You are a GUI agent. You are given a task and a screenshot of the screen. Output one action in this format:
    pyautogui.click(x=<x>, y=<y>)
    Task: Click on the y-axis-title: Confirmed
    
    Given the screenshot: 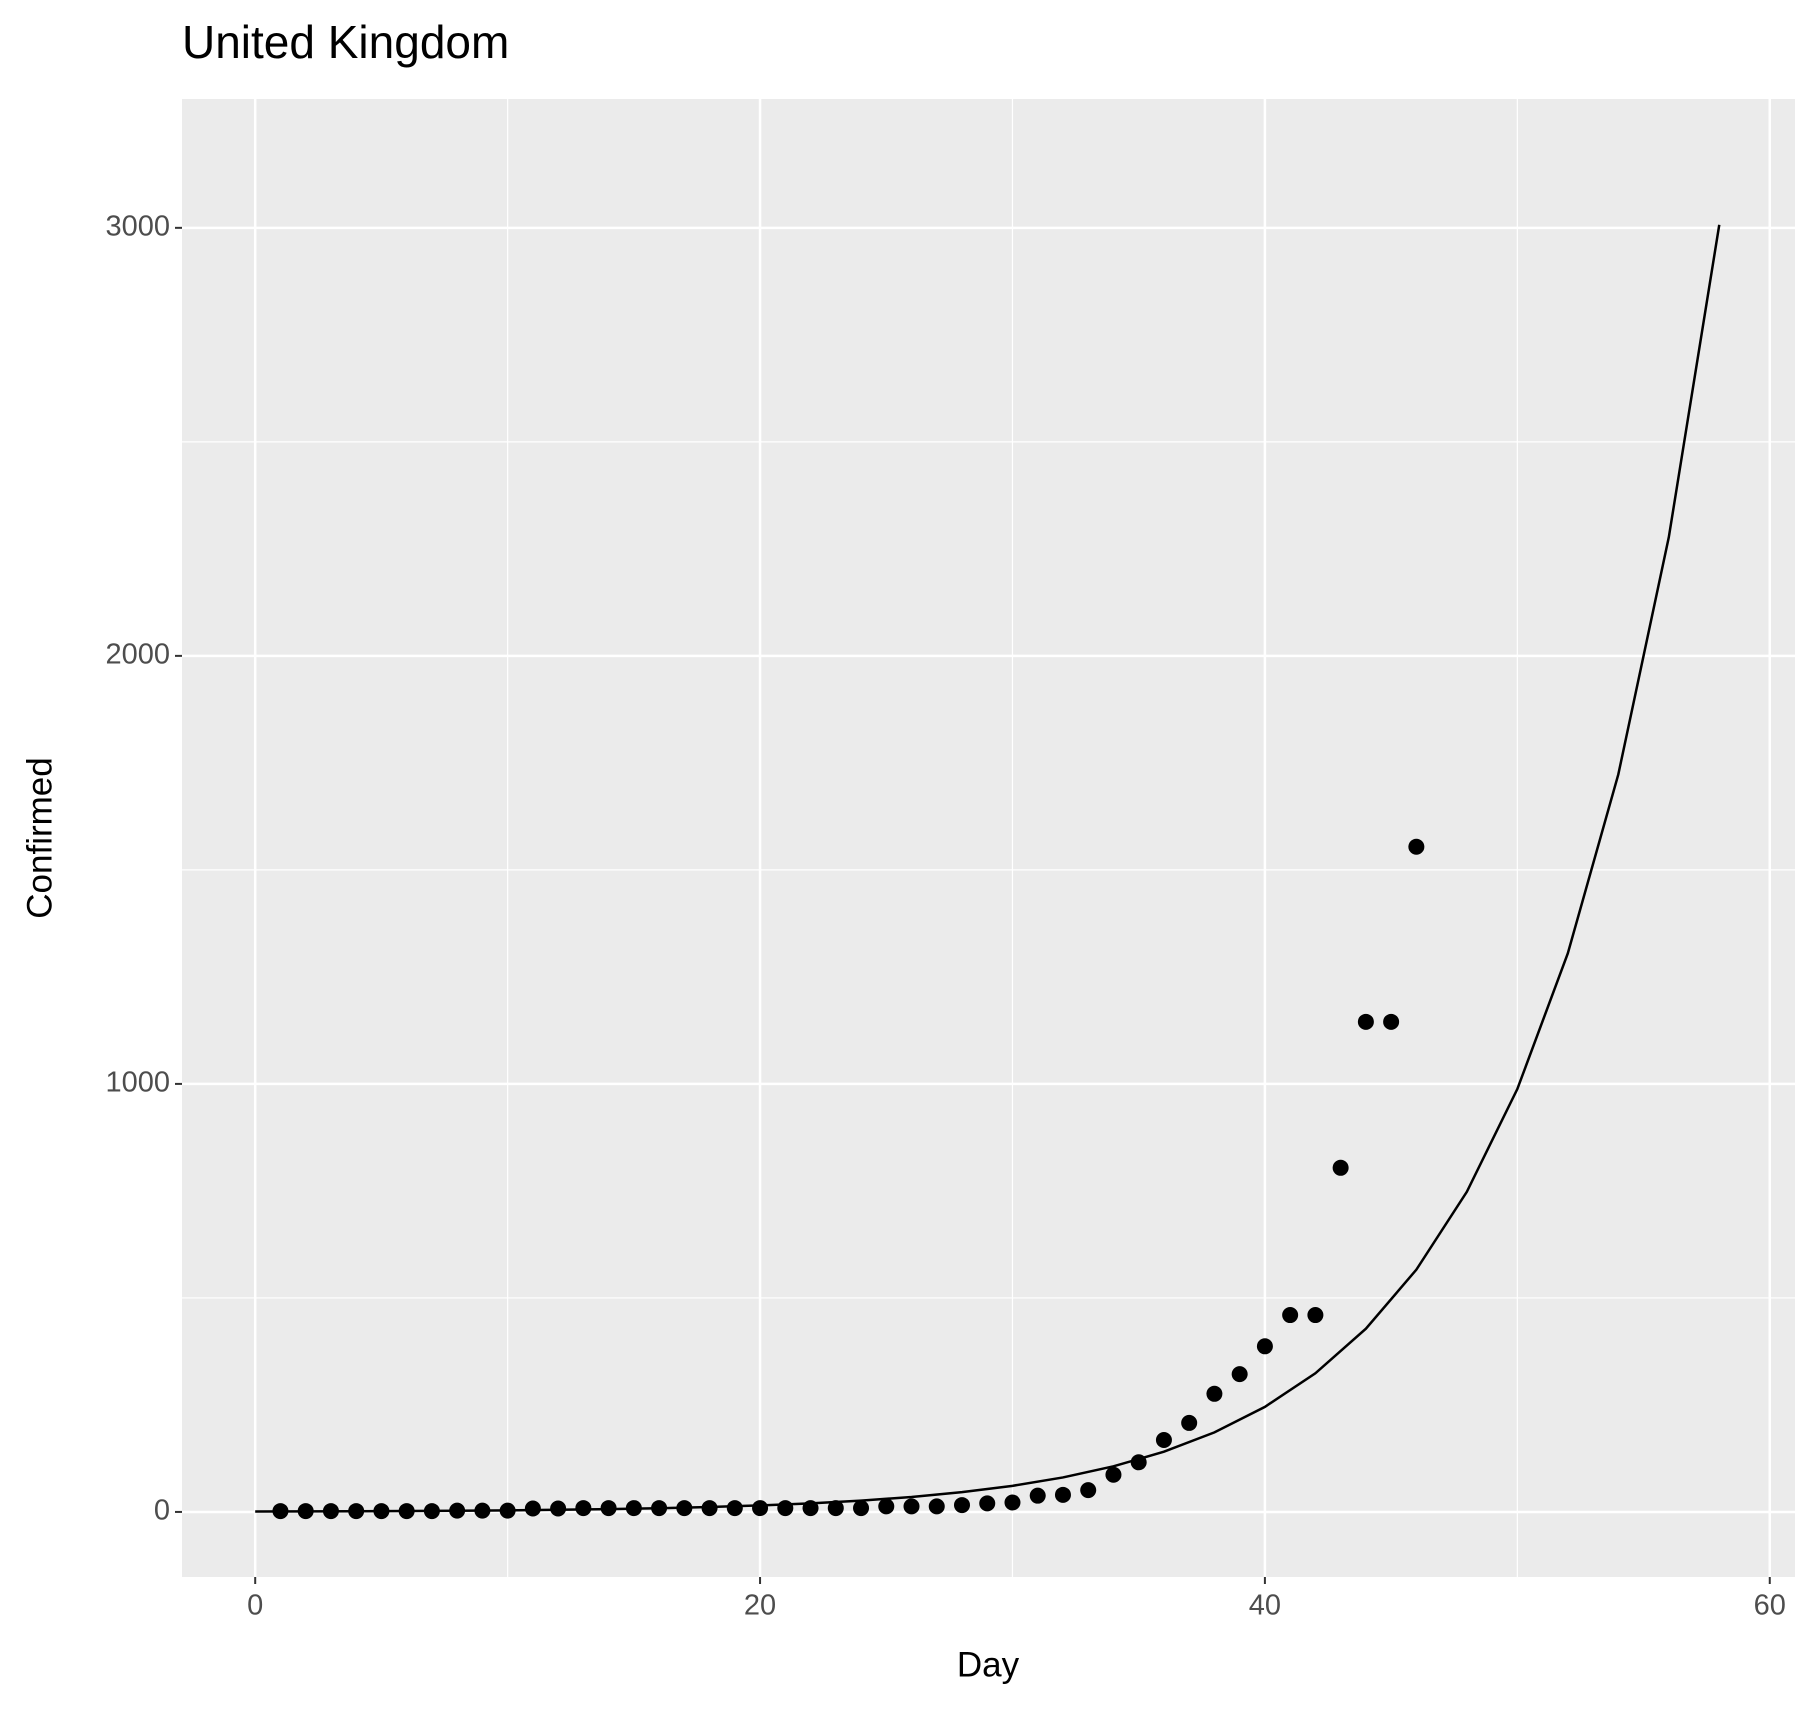 What is the action you would take?
    pyautogui.click(x=39, y=837)
    